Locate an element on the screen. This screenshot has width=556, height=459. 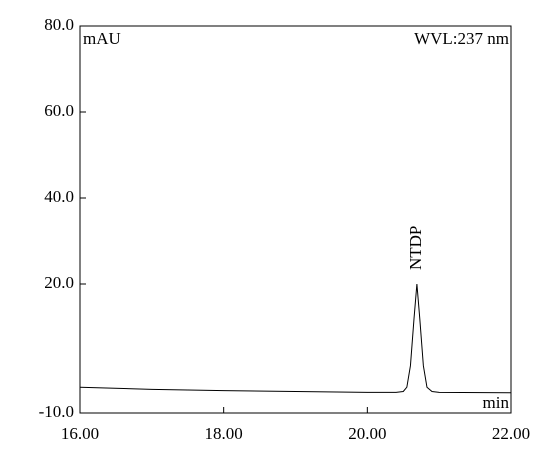
y-tick-label: 80.0 is located at coordinates (59, 24).